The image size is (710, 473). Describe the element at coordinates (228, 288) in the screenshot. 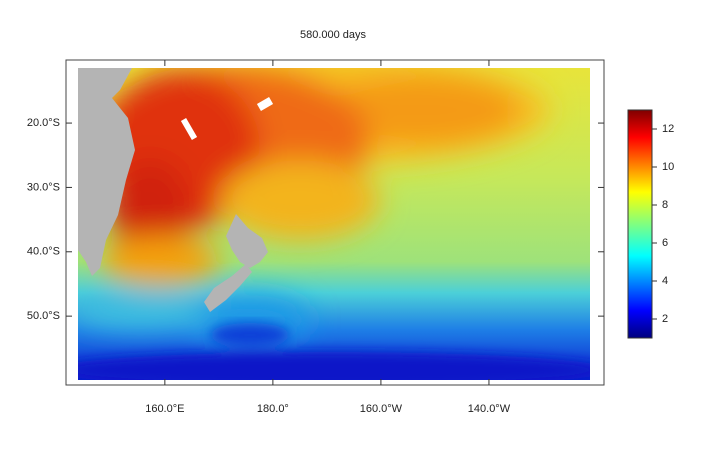

I see `land-nz-south` at that location.